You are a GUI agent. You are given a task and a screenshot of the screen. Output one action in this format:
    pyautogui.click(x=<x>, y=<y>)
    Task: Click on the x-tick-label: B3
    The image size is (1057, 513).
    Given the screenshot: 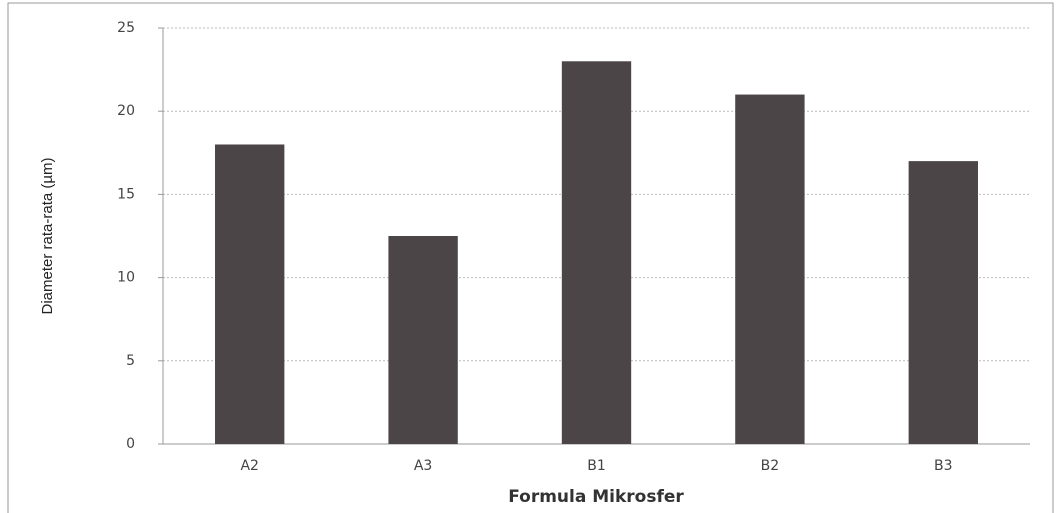 What is the action you would take?
    pyautogui.click(x=943, y=466)
    